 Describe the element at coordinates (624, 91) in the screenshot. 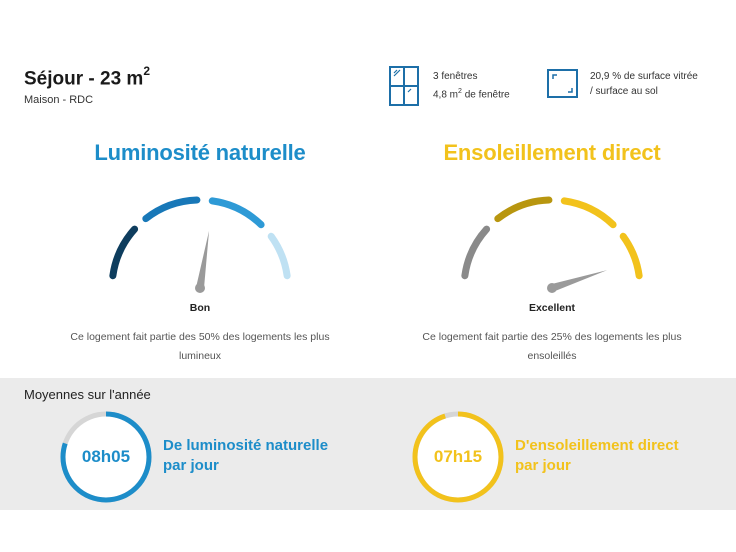

I see `surface-ratio-suffix: / surface au sol` at that location.